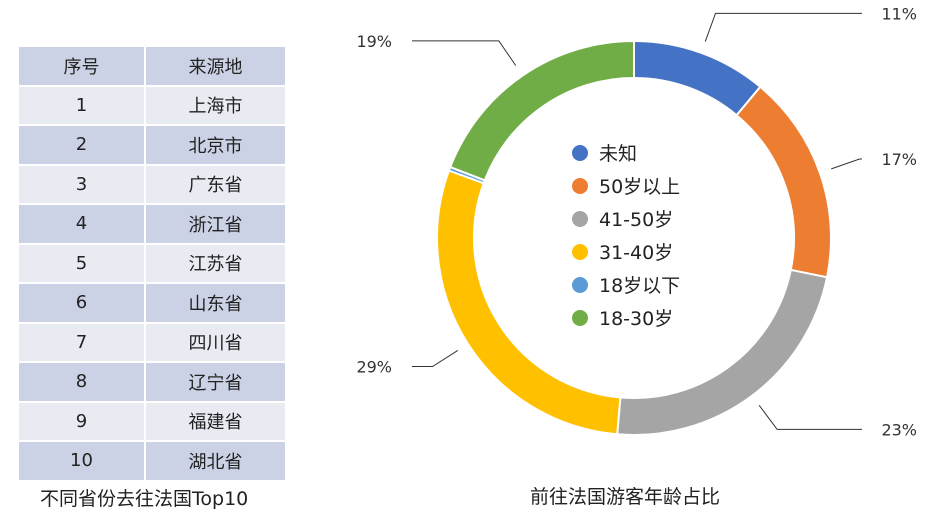 The image size is (931, 525). I want to click on table-header-row: 序号 来源地, so click(152, 66).